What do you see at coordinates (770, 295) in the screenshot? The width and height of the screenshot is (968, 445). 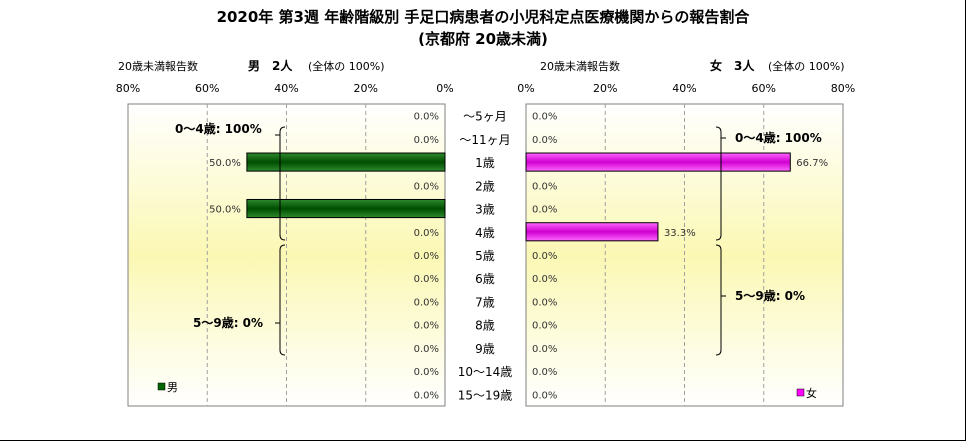 I see `female-group-label-5-9: 5～9歳: 0%` at bounding box center [770, 295].